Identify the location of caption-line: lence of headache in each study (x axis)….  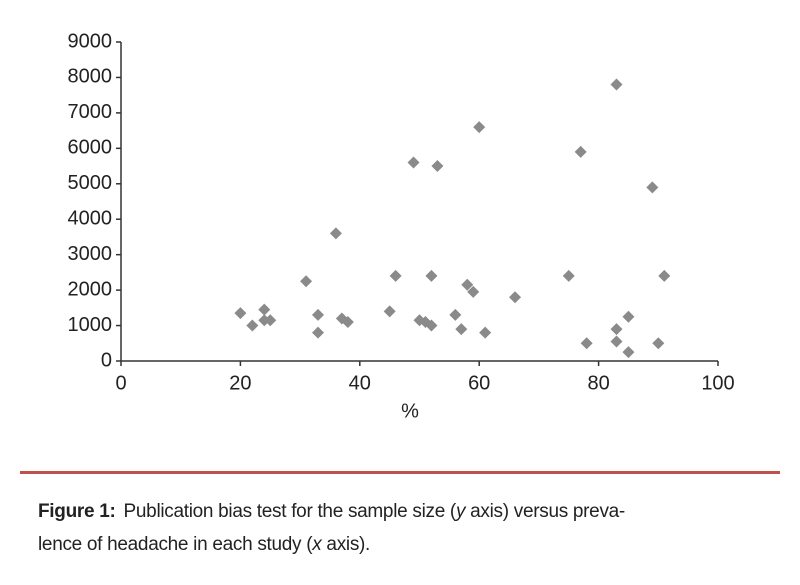
(408, 544).